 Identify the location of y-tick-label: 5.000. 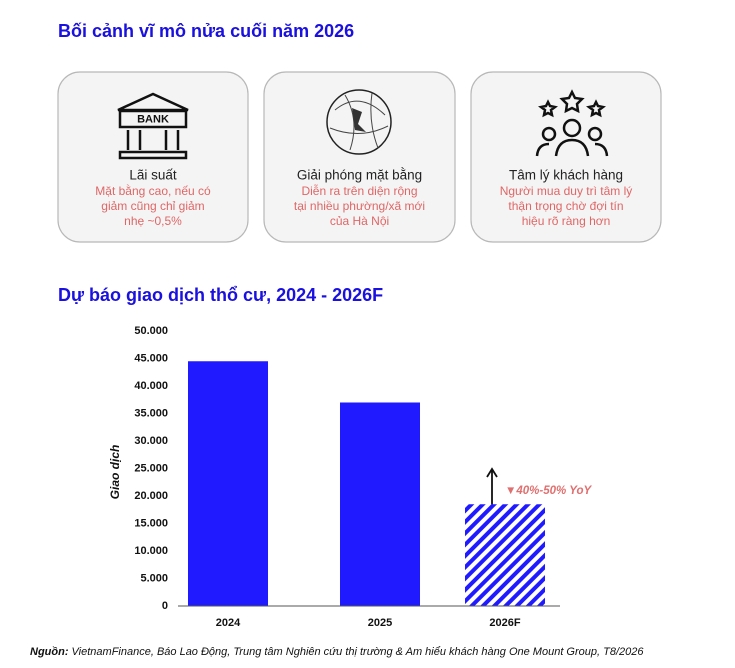
(154, 578).